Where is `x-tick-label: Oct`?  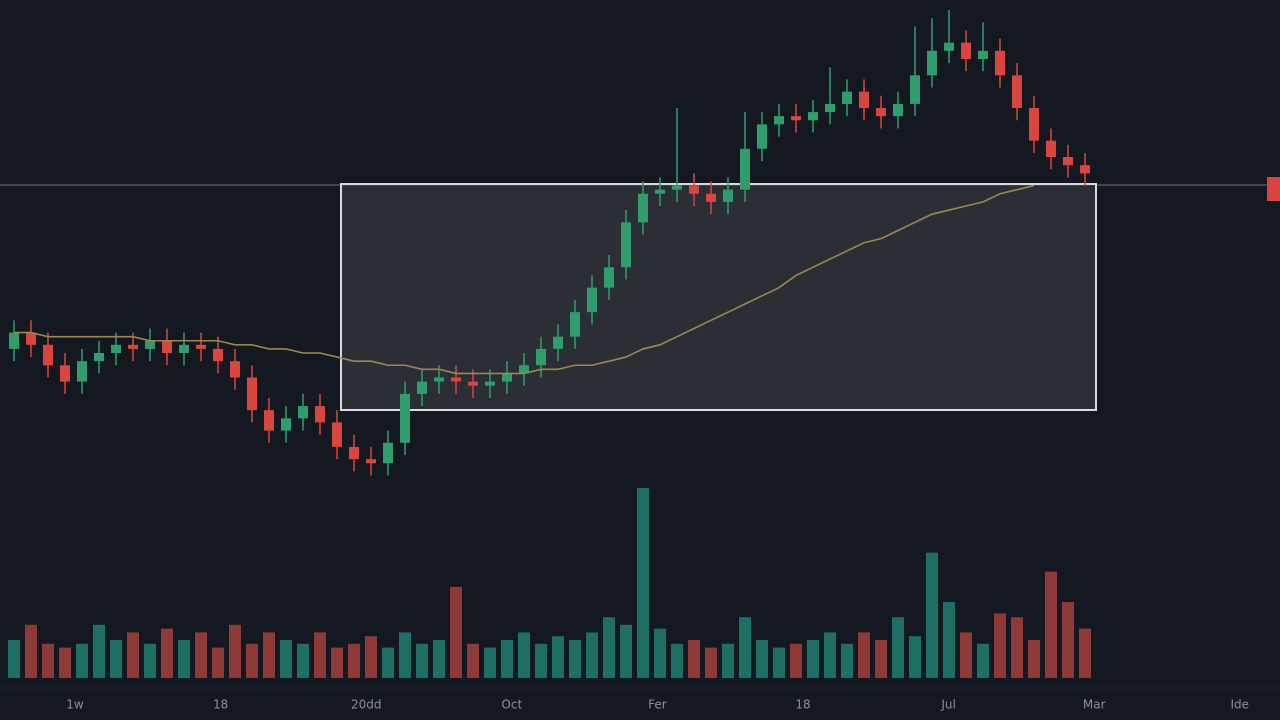
x-tick-label: Oct is located at coordinates (511, 705).